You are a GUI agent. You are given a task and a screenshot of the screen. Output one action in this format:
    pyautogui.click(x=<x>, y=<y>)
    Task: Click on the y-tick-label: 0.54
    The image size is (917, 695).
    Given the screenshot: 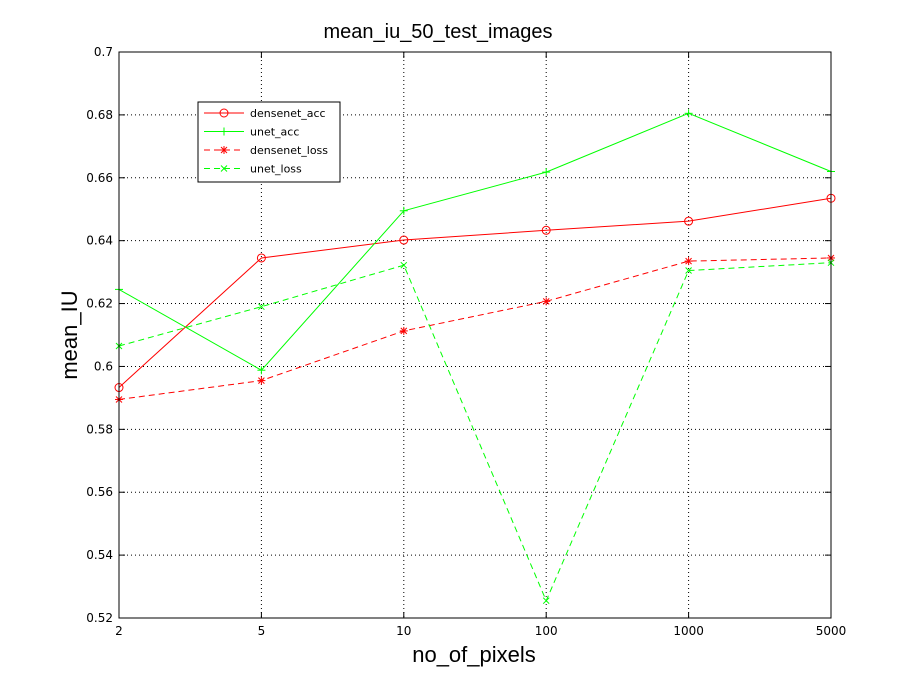 What is the action you would take?
    pyautogui.click(x=99, y=555)
    